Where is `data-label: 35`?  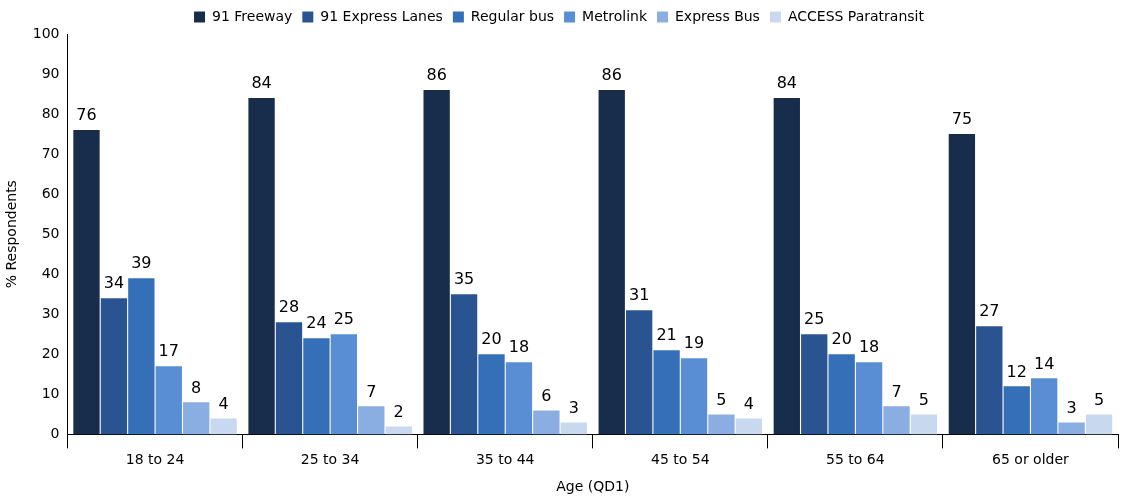
data-label: 35 is located at coordinates (464, 279).